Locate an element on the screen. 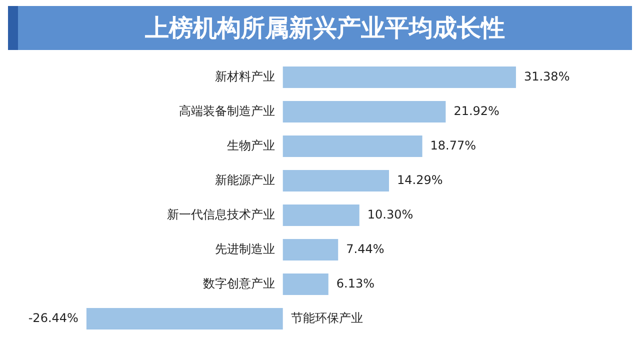 Image resolution: width=640 pixels, height=345 pixels. data-label: -26.44% is located at coordinates (53, 317).